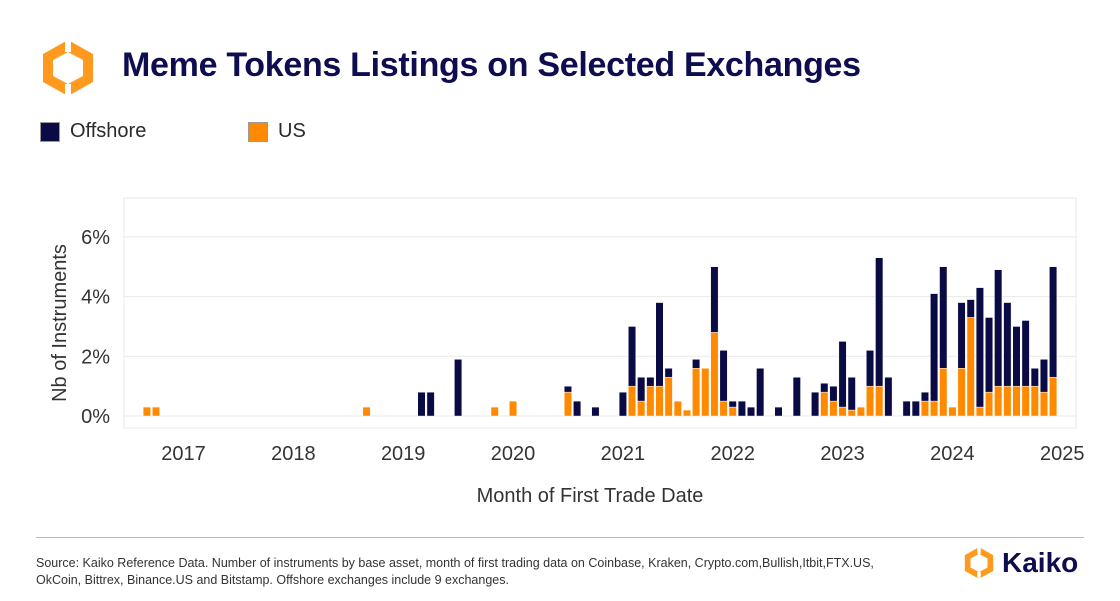  I want to click on y-tick-label: 0%, so click(95, 417).